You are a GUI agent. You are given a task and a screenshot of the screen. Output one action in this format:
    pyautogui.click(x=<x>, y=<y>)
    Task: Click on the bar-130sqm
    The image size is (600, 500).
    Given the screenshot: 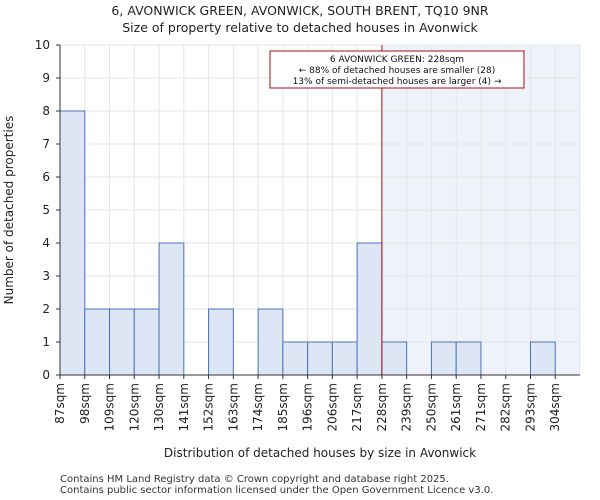 What is the action you would take?
    pyautogui.click(x=171, y=309)
    